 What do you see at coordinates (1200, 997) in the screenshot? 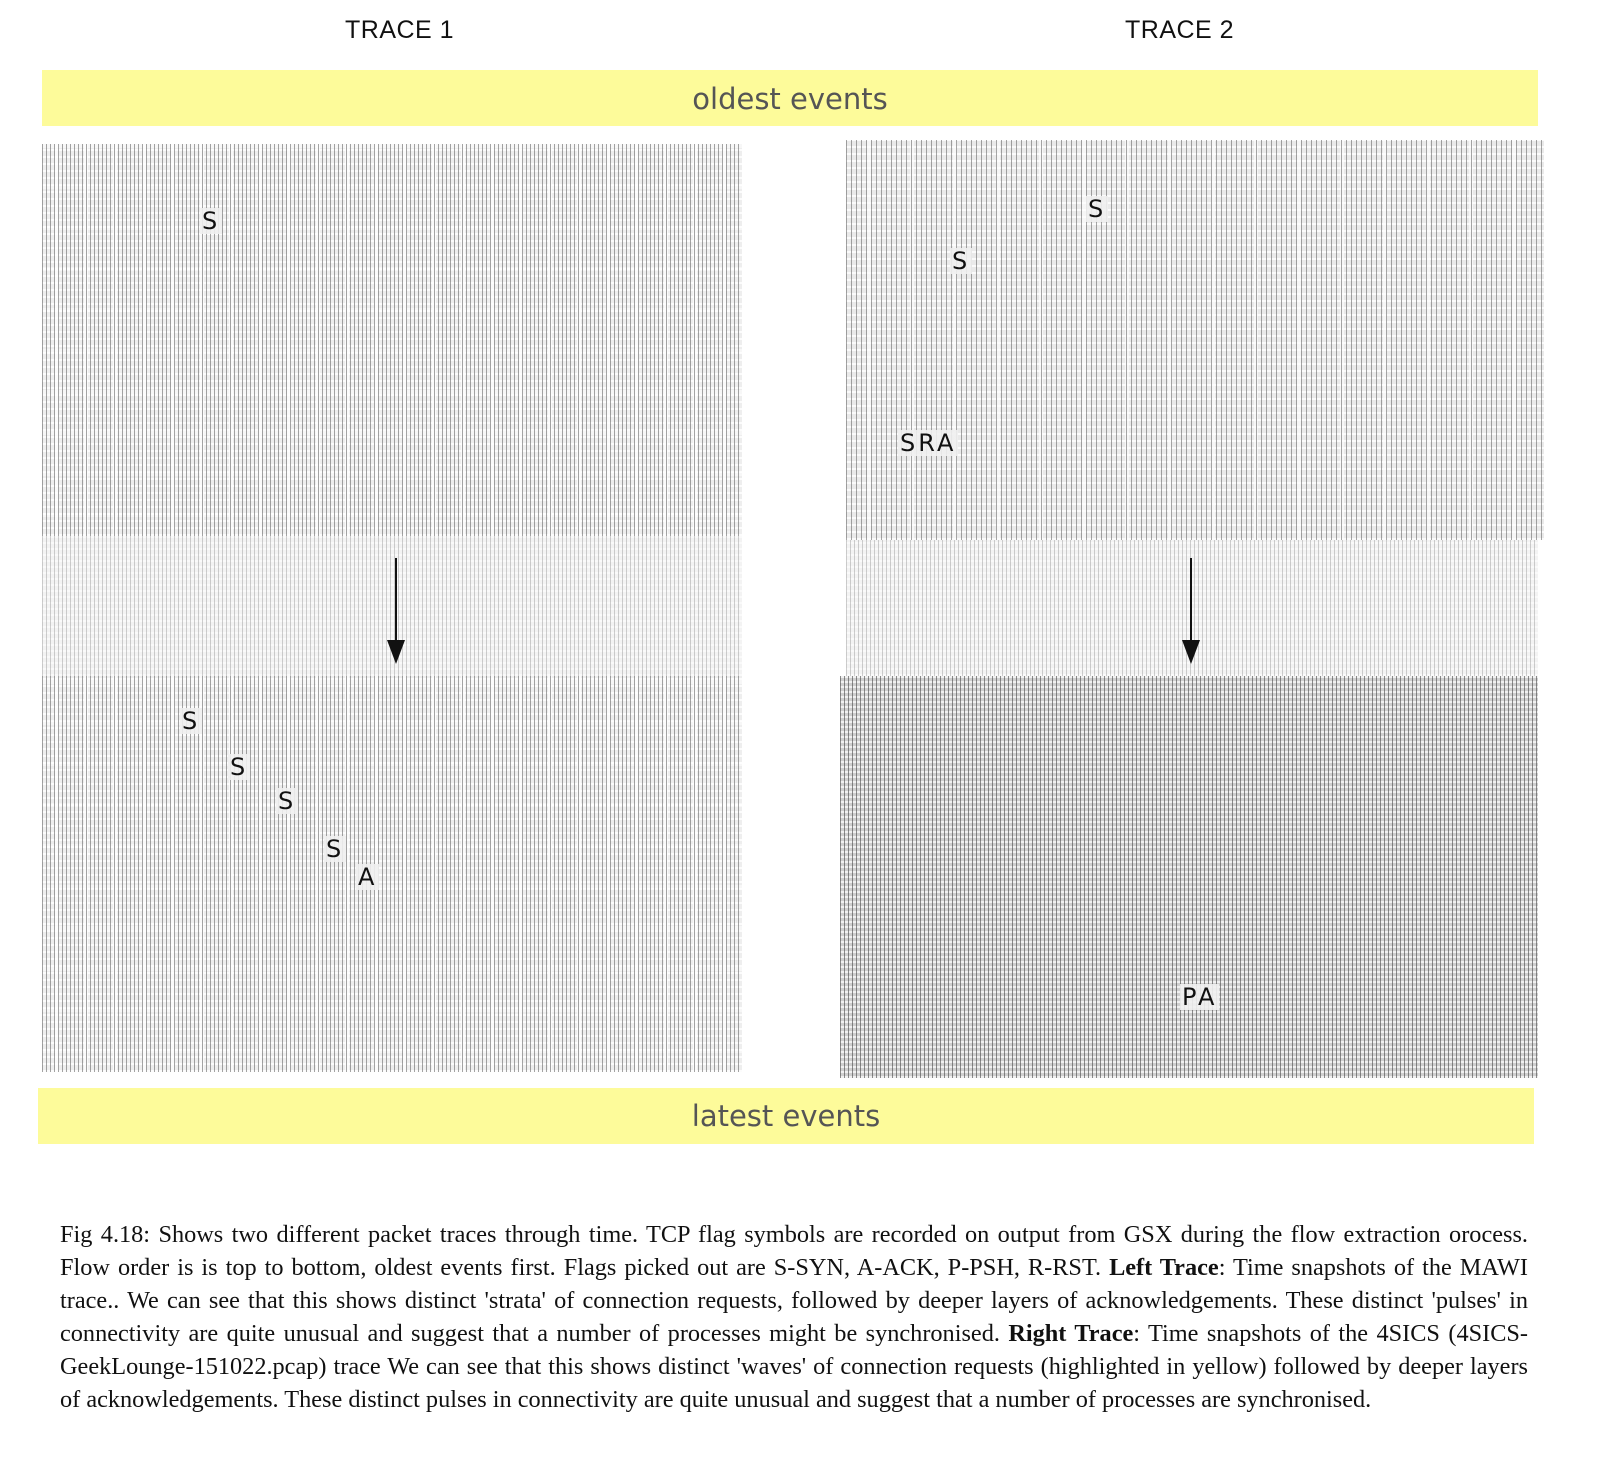
I see `trace-2-pa-flags: PA` at bounding box center [1200, 997].